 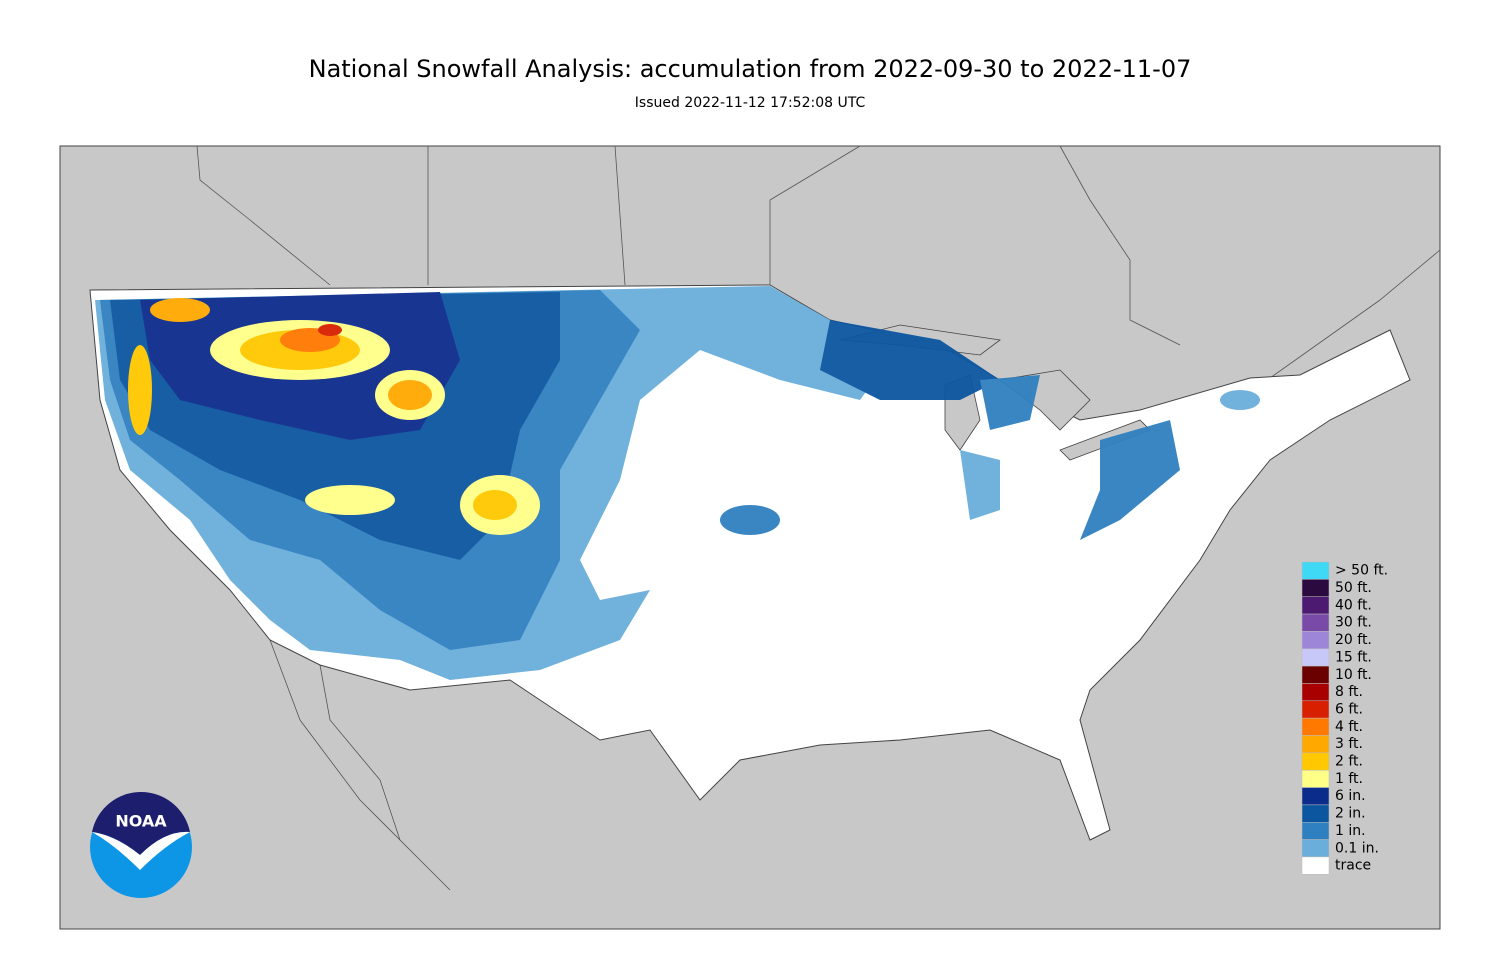 I want to click on legend-label: 10 ft., so click(x=1353, y=675).